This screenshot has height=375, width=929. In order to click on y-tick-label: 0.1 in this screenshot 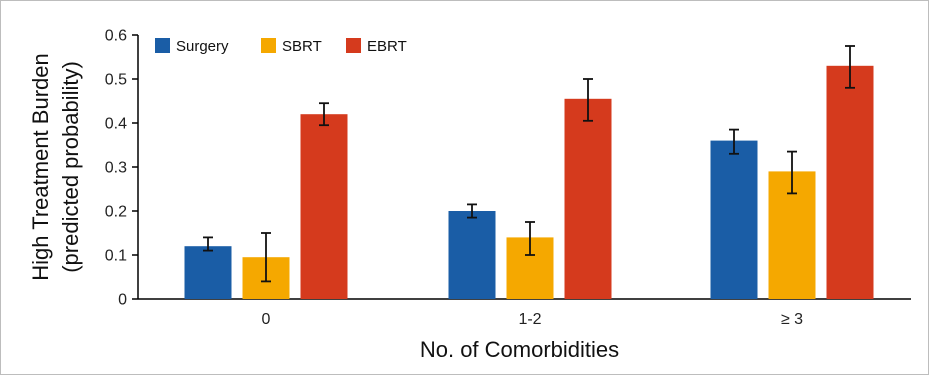, I will do `click(116, 256)`.